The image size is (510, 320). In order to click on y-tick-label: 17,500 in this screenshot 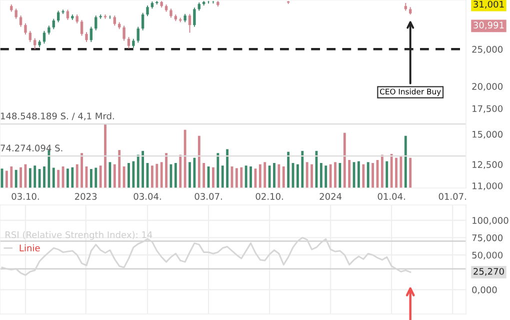, I will do `click(487, 109)`.